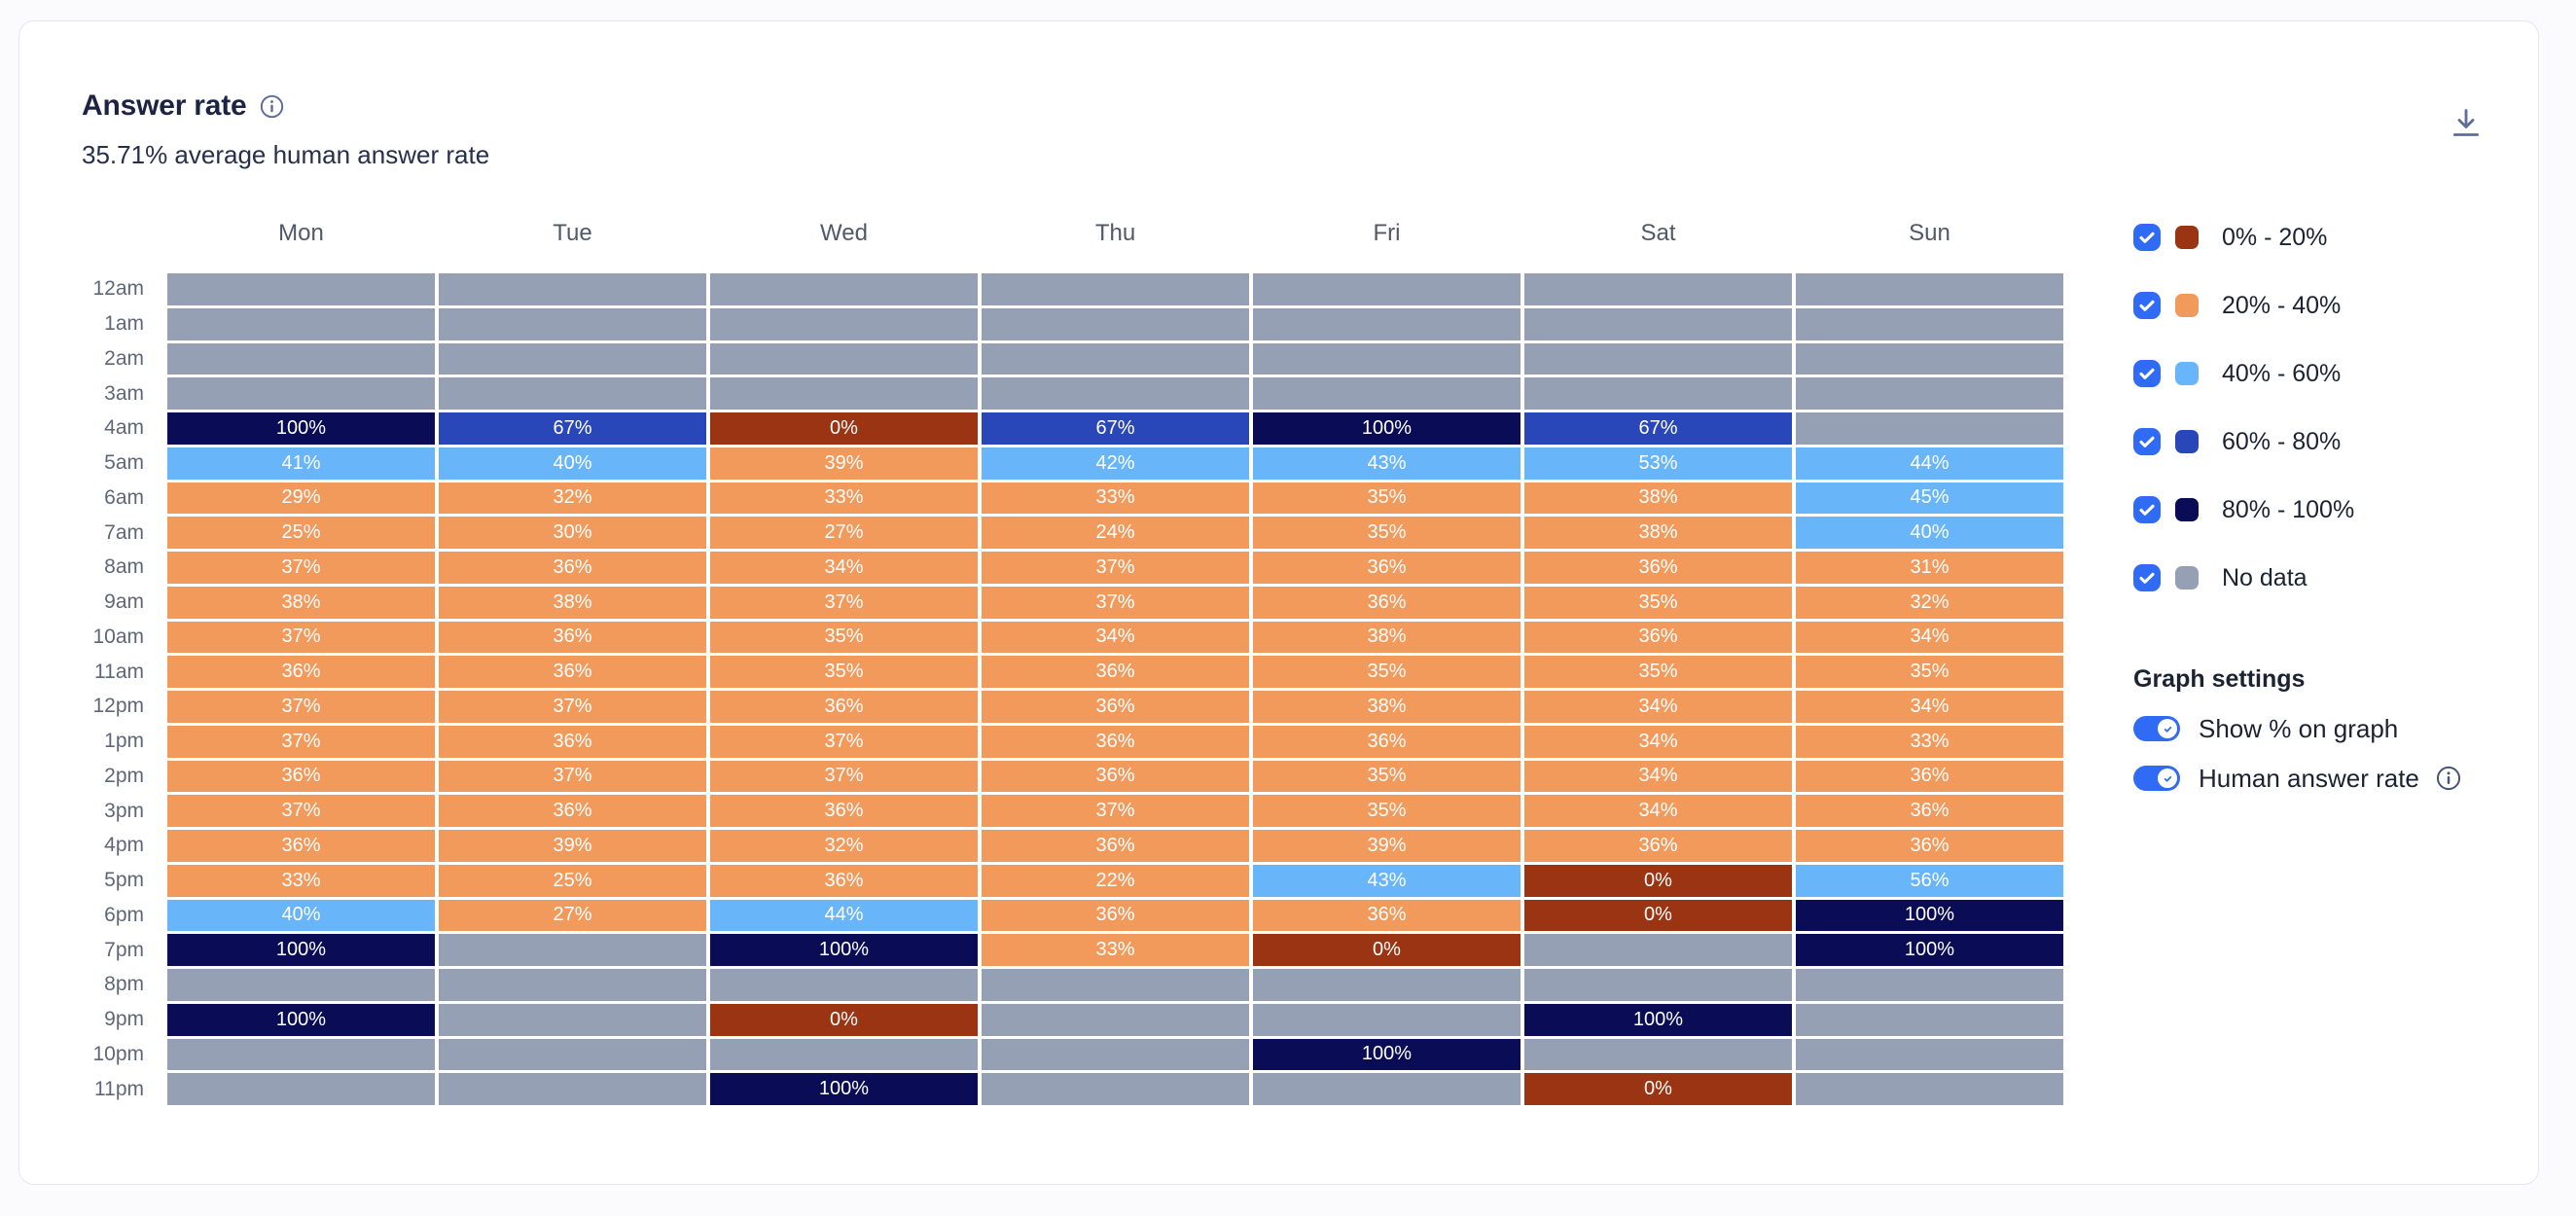 The image size is (2576, 1216). What do you see at coordinates (844, 637) in the screenshot?
I see `cell-wed-10am: 35%` at bounding box center [844, 637].